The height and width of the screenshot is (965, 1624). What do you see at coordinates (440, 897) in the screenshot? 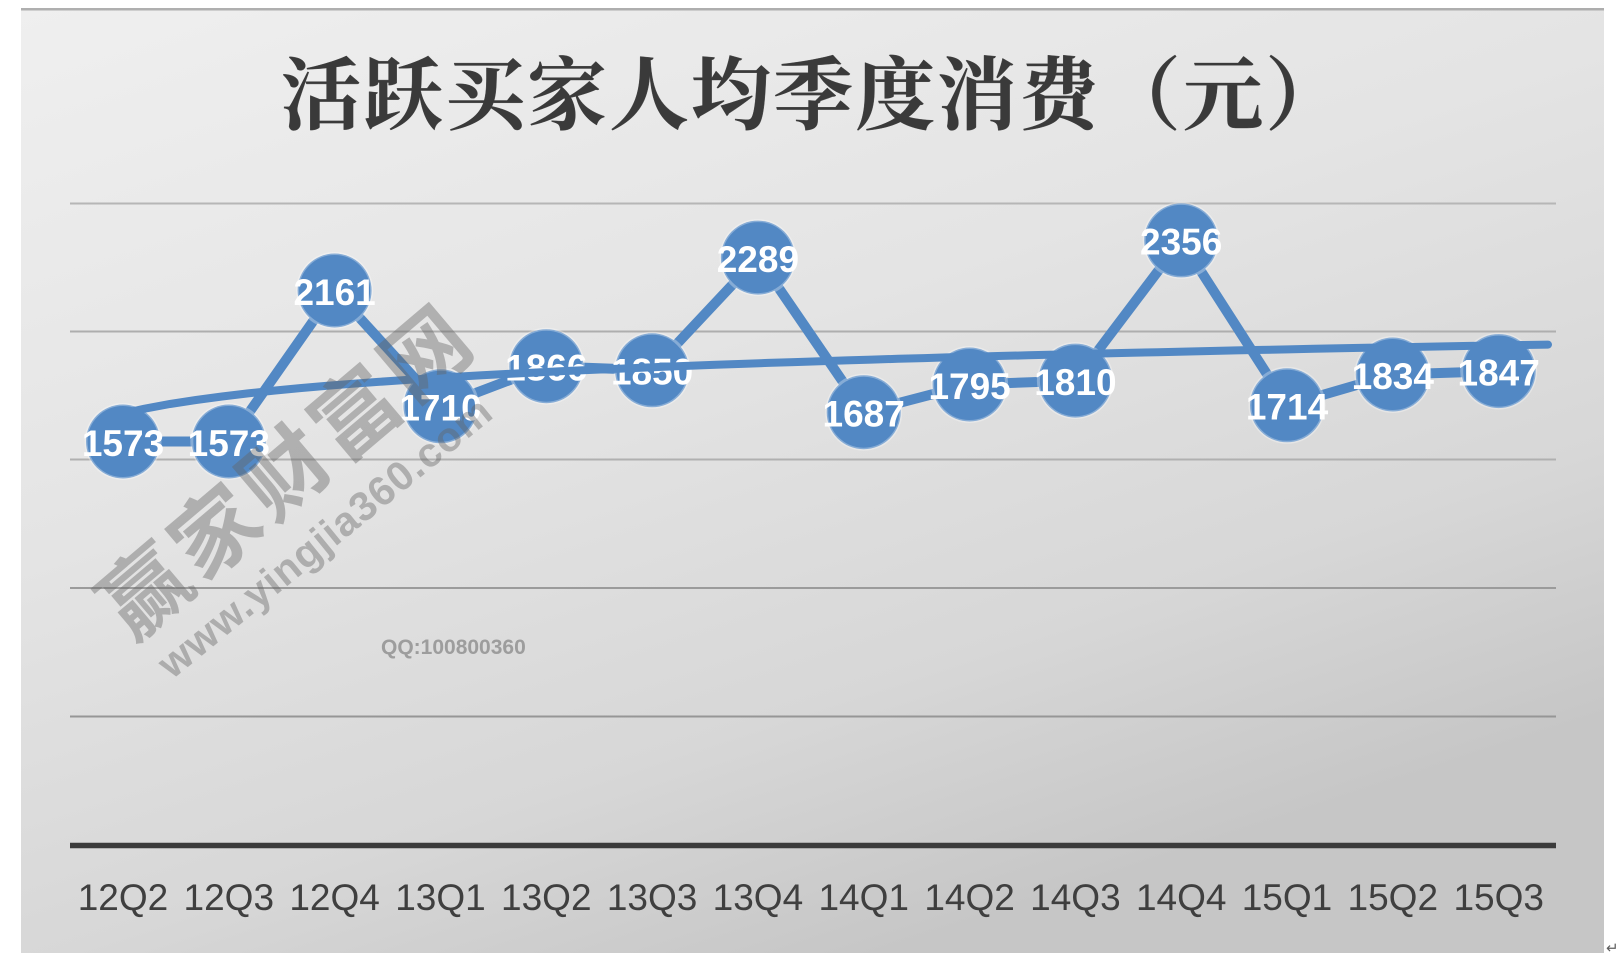
I see `svg-text: 13Q1` at bounding box center [440, 897].